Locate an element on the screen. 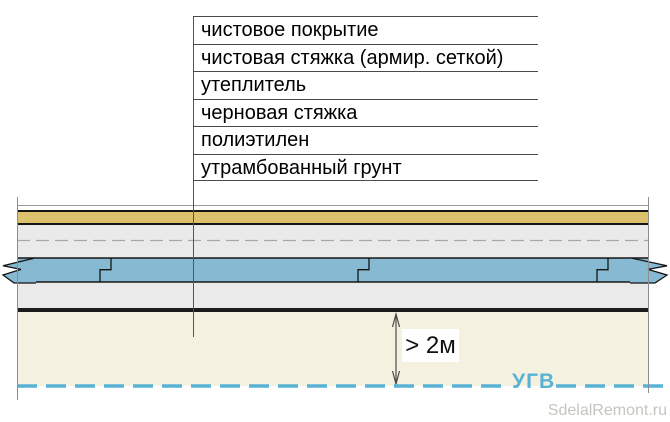 The height and width of the screenshot is (422, 670). insulation-layer is located at coordinates (332, 270).